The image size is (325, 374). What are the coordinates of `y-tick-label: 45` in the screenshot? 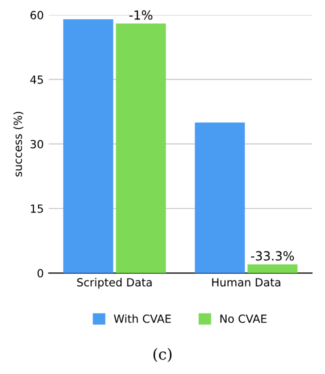 It's located at (36, 80).